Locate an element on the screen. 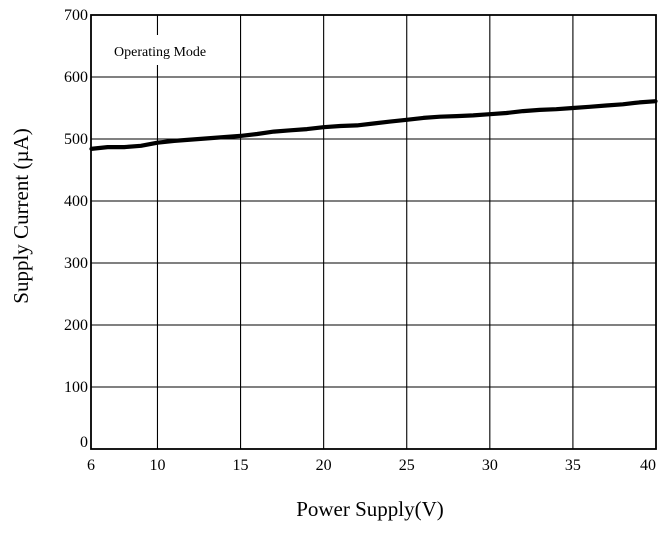  x-tick-label-20: 20 is located at coordinates (324, 465).